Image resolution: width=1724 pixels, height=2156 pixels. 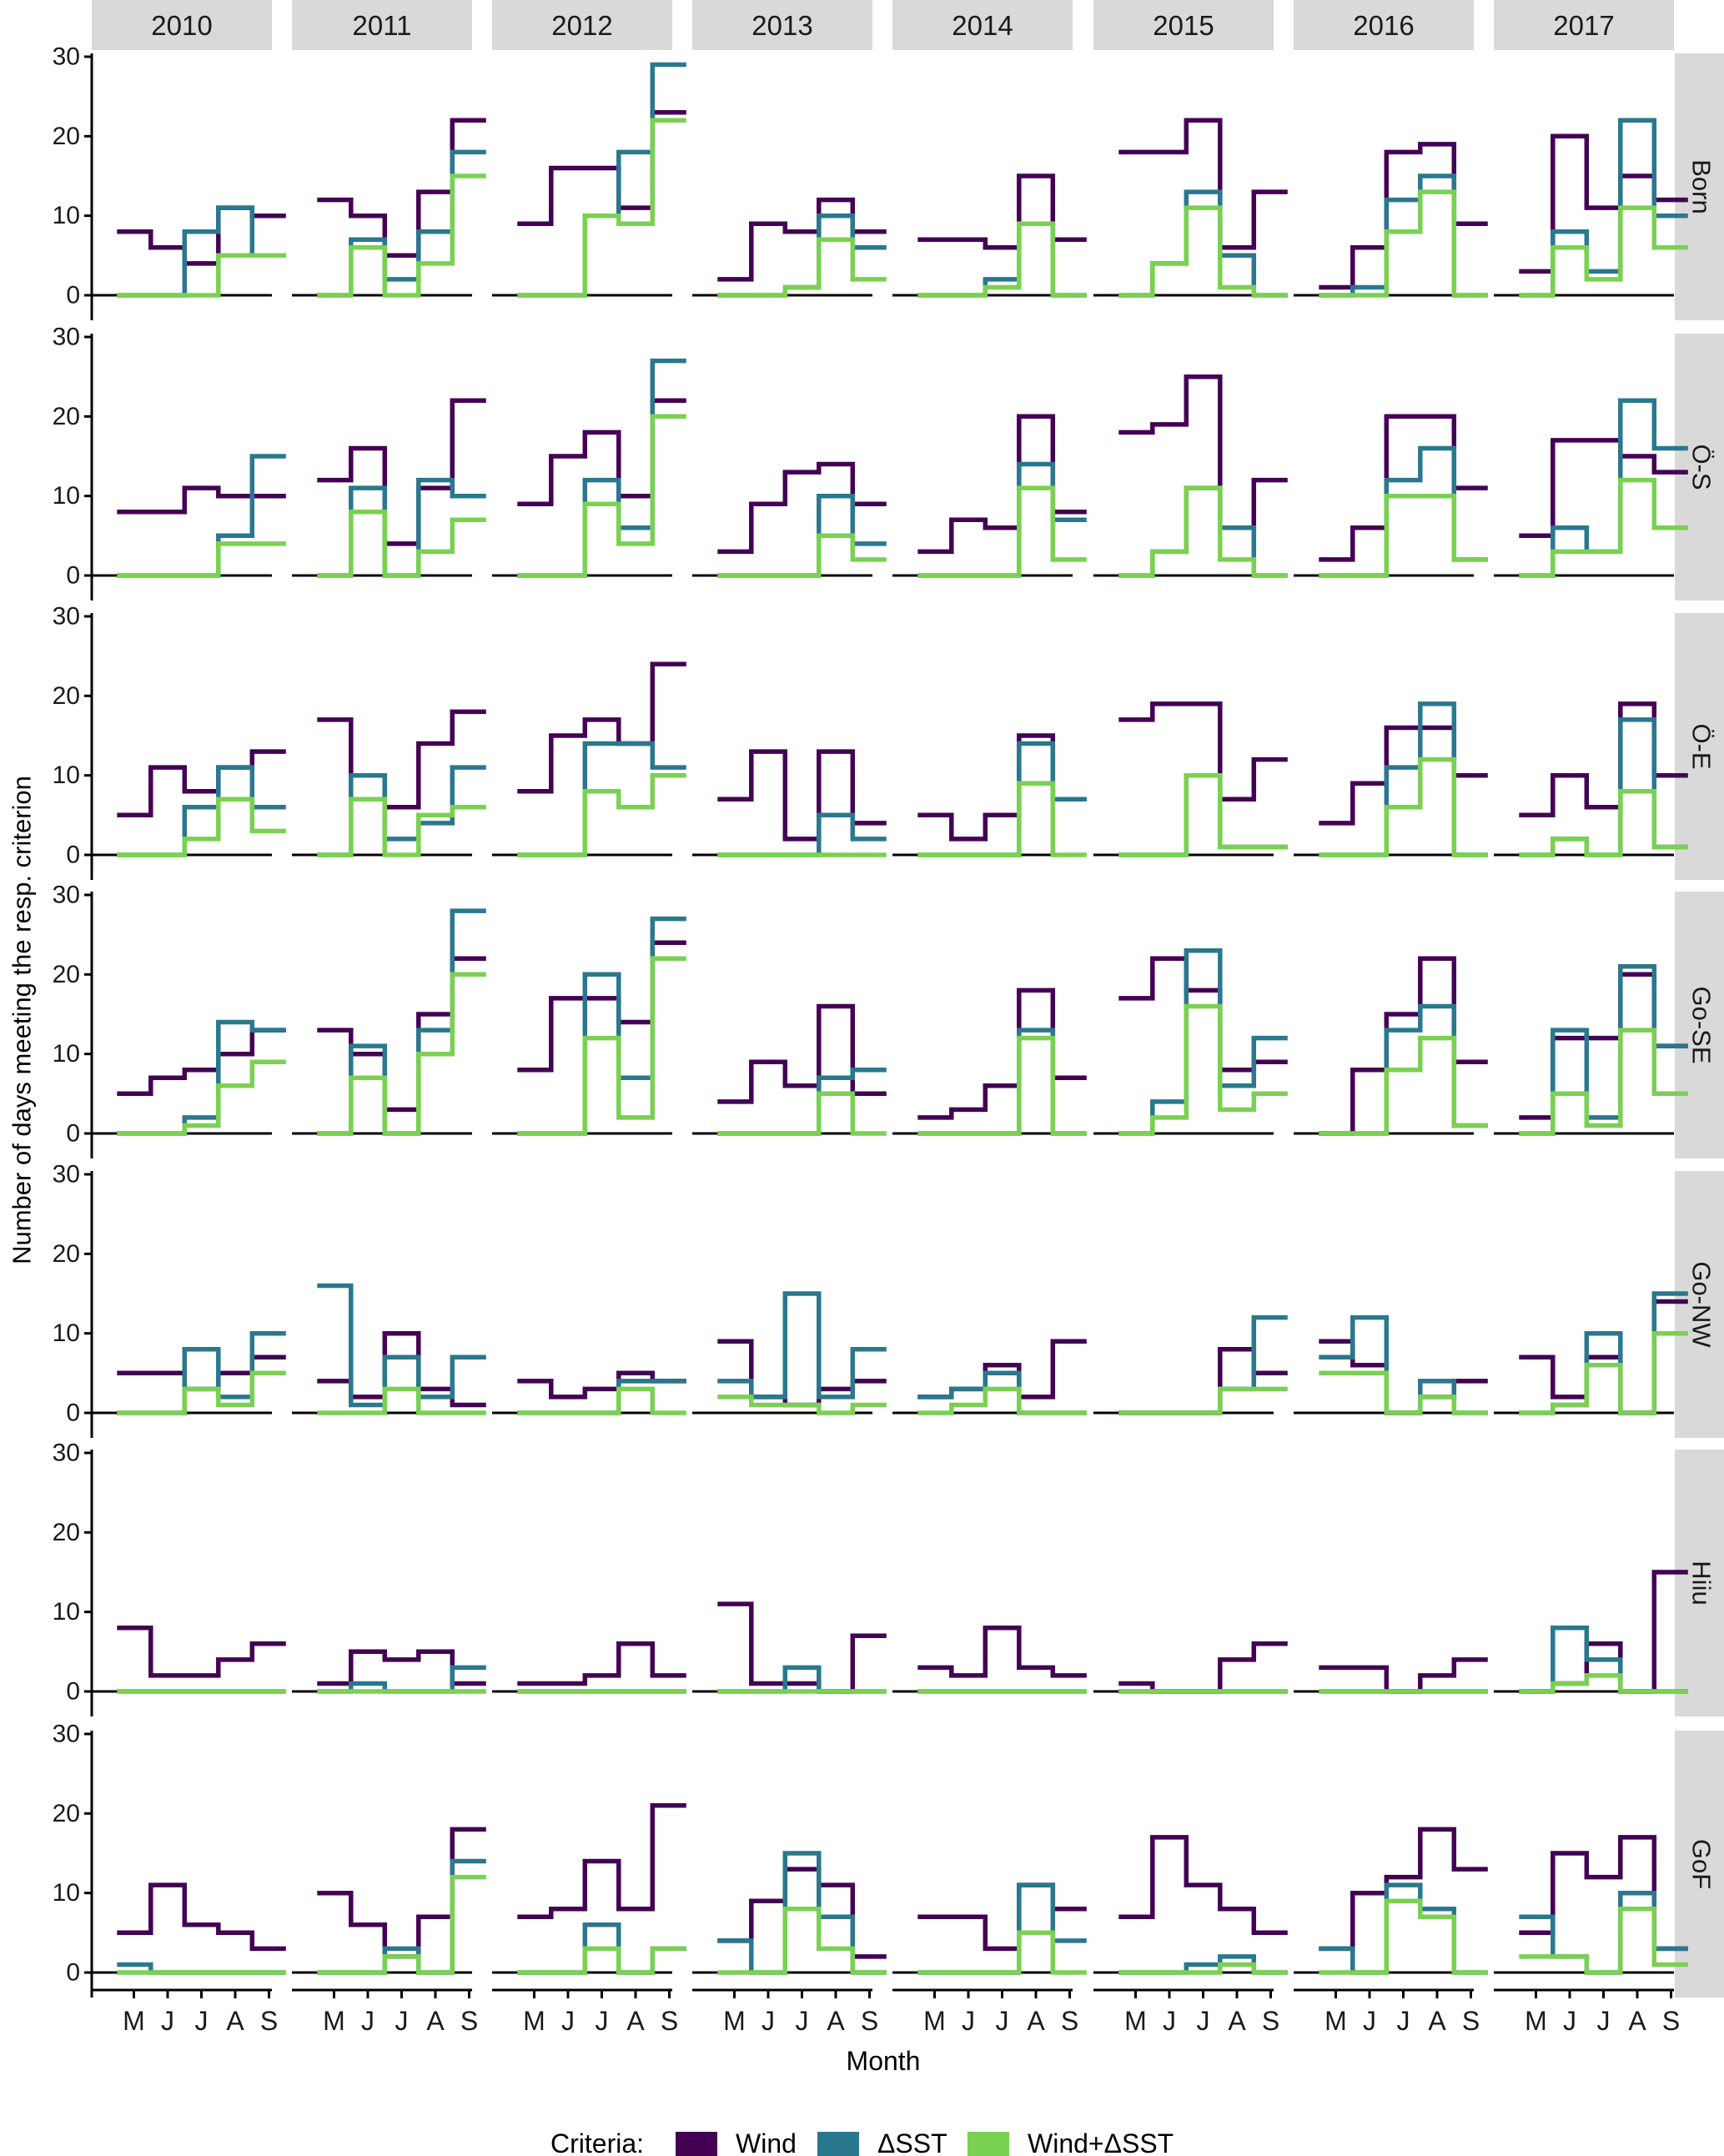 What do you see at coordinates (789, 1069) in the screenshot?
I see `panel-Go-SE-2013` at bounding box center [789, 1069].